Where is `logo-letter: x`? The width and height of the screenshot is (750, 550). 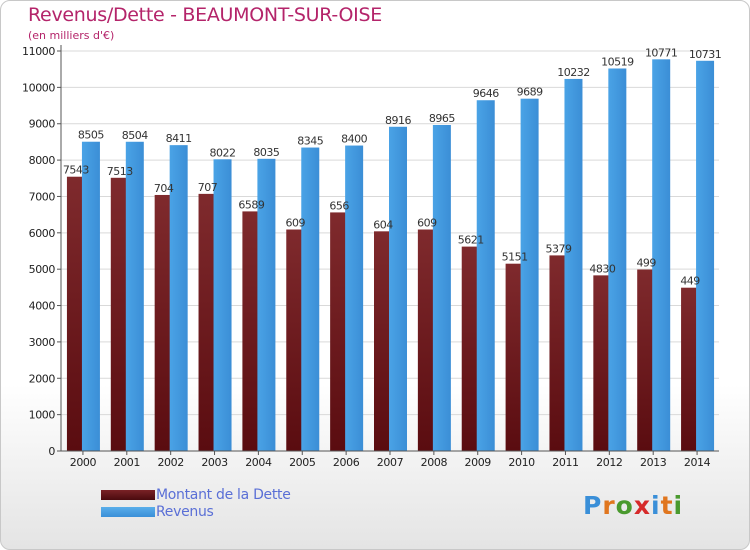
logo-letter: x is located at coordinates (642, 505).